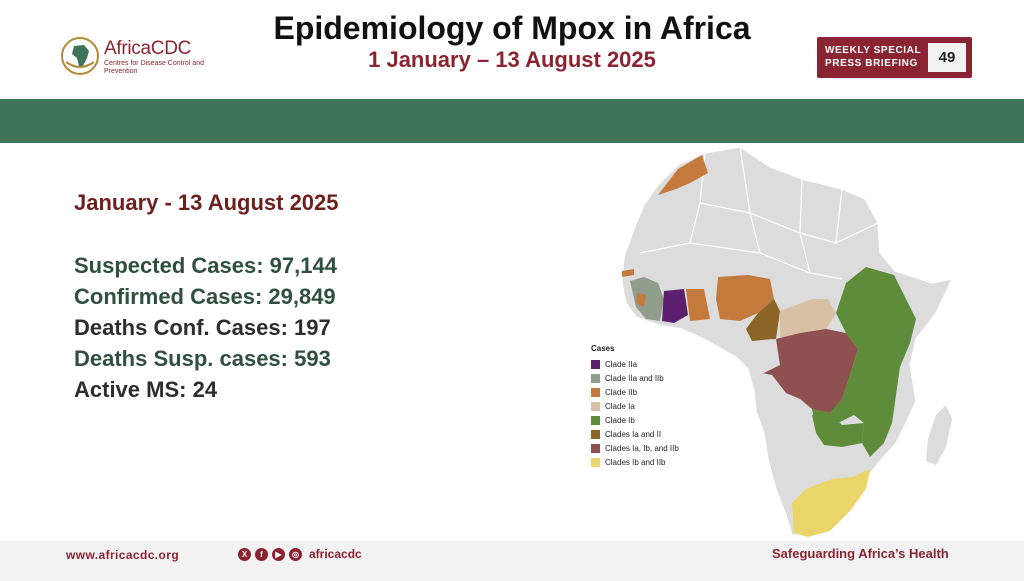 Image resolution: width=1024 pixels, height=581 pixels. I want to click on region-liberia, so click(641, 300).